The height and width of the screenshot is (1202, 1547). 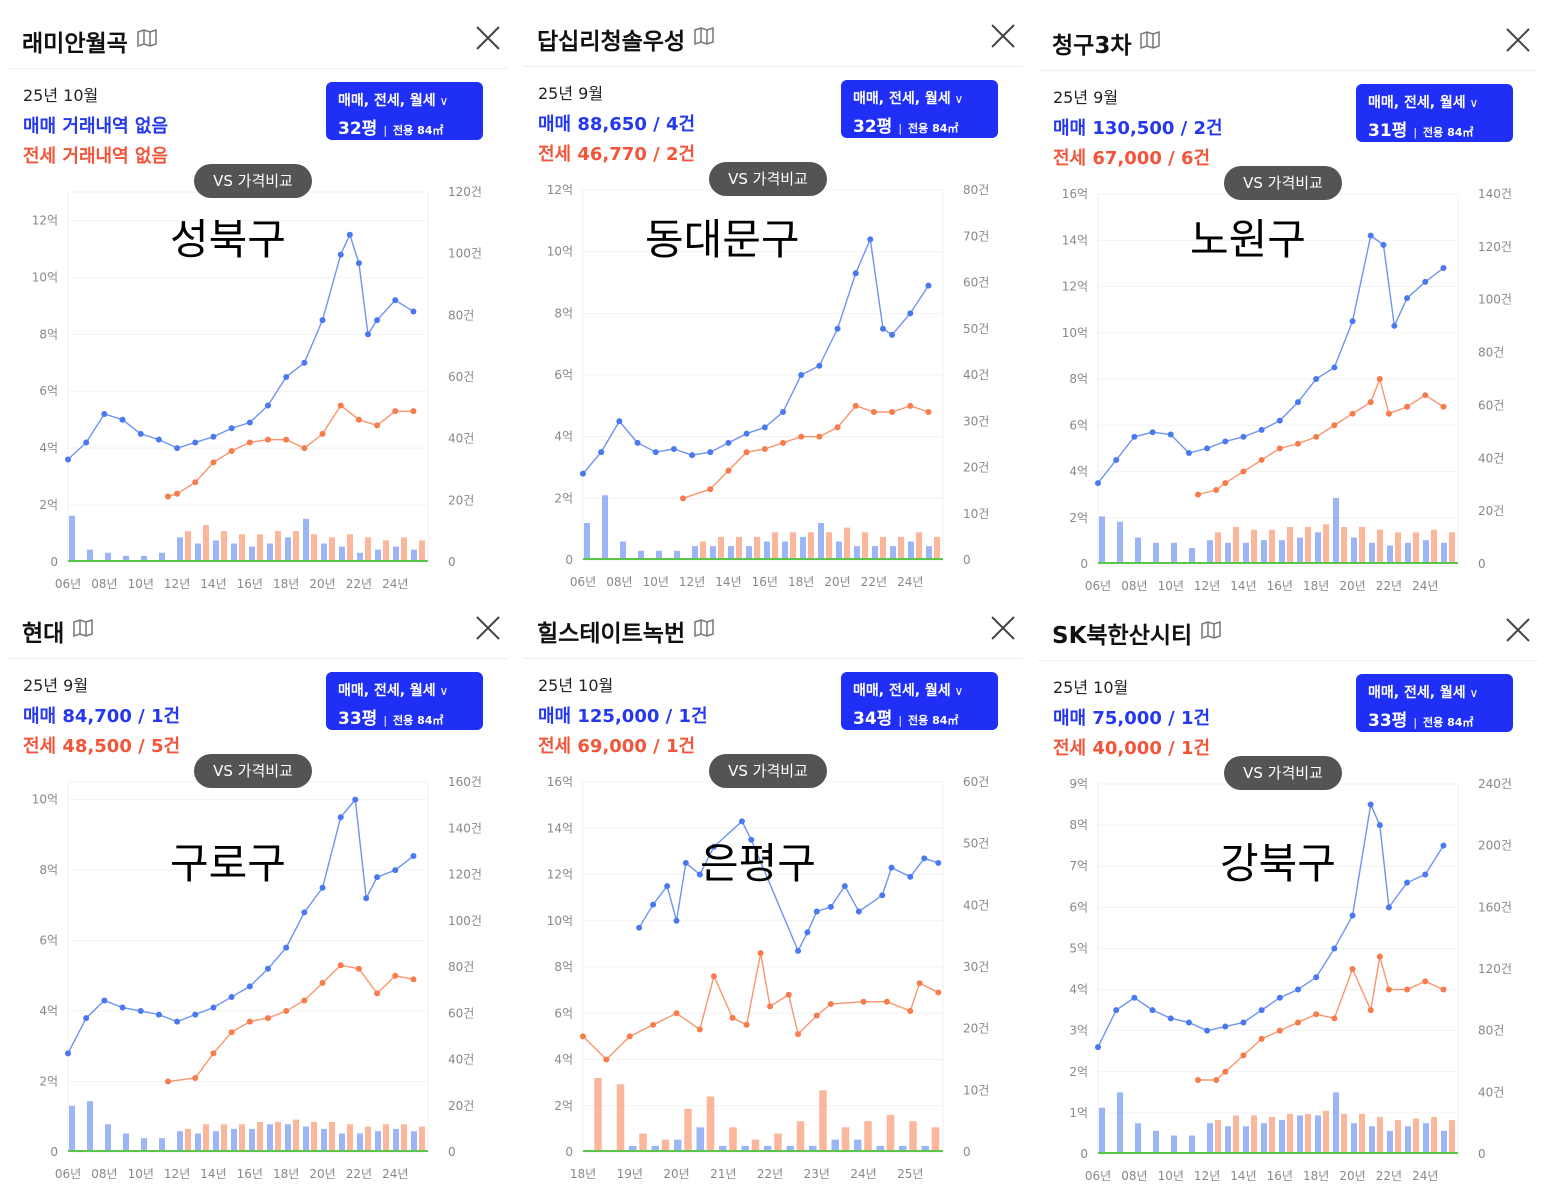 I want to click on header-divider, so click(x=773, y=658).